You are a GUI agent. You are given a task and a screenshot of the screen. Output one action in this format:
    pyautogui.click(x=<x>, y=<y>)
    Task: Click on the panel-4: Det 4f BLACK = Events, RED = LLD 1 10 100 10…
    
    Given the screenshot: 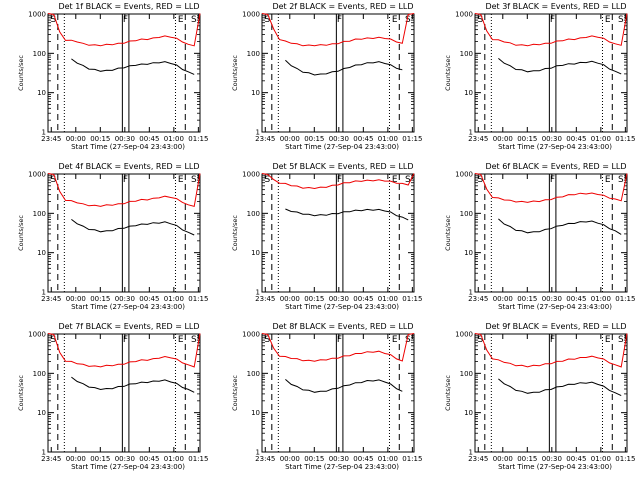 What is the action you would take?
    pyautogui.click(x=112, y=236)
    